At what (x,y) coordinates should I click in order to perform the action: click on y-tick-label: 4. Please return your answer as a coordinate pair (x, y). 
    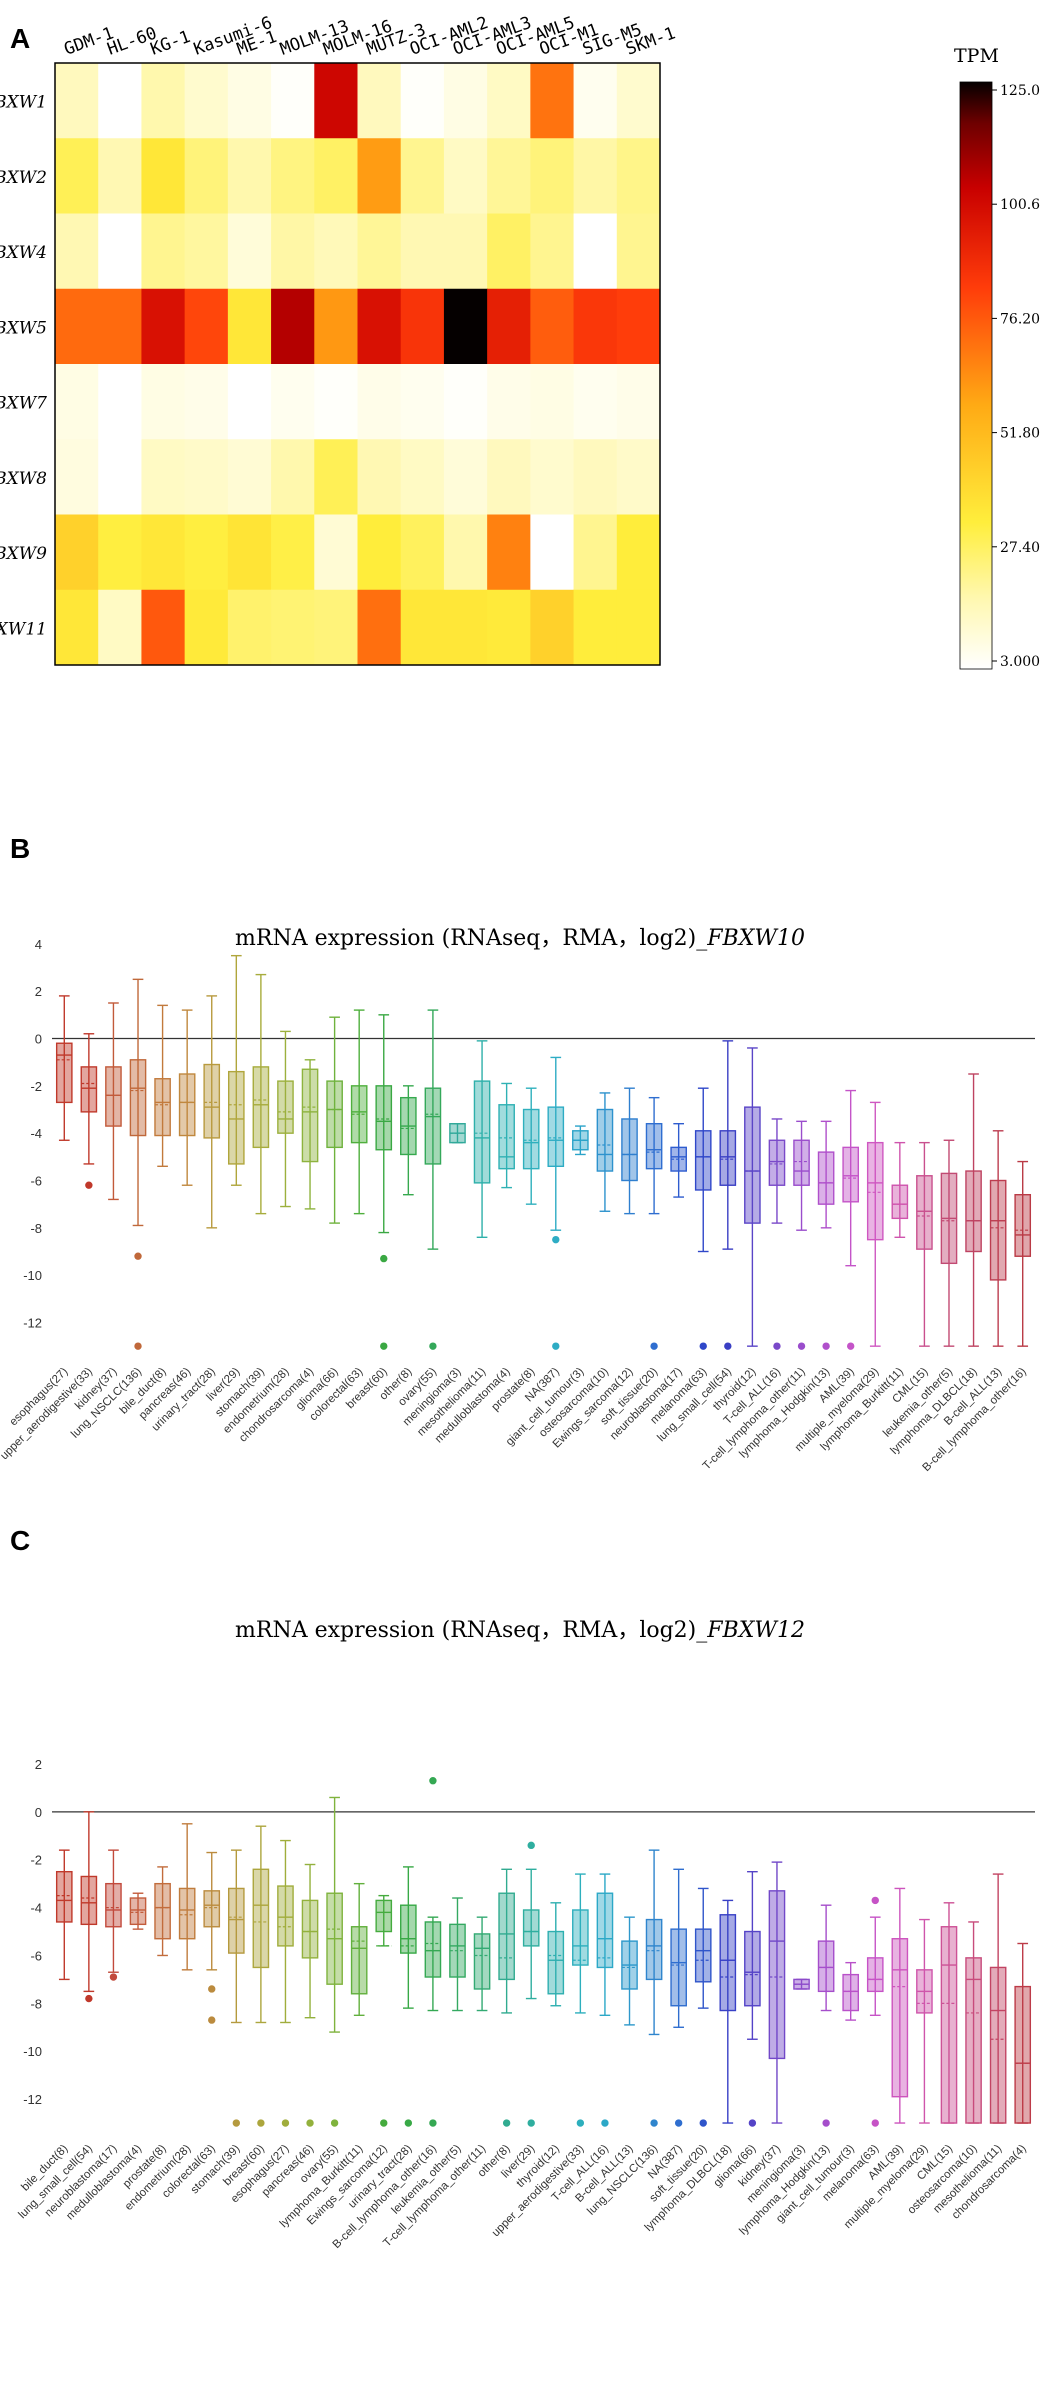
    Looking at the image, I should click on (38, 944).